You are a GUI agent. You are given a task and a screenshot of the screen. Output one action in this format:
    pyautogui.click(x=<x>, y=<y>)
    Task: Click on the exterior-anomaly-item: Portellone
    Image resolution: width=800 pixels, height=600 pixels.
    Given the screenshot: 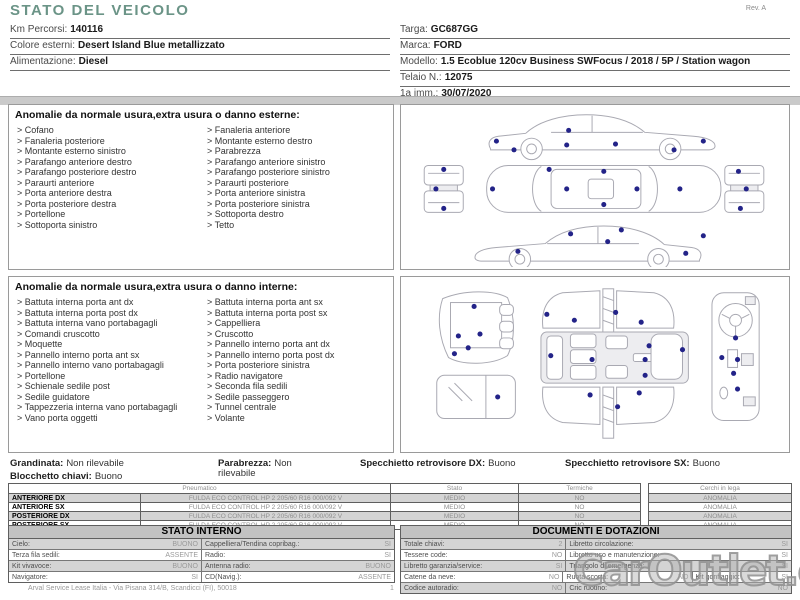 What is the action you would take?
    pyautogui.click(x=112, y=214)
    